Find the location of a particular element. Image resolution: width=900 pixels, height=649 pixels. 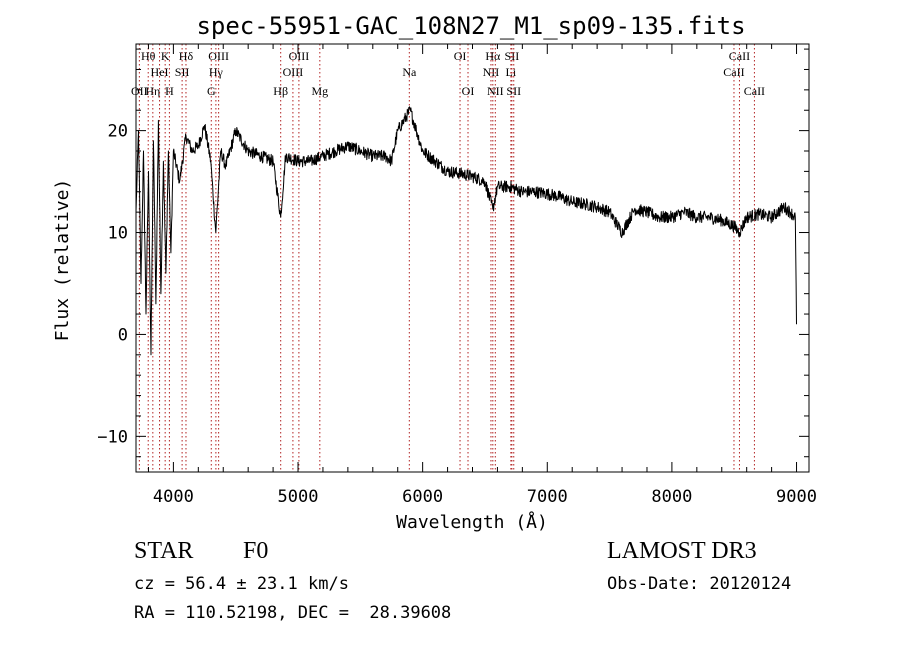

line-marker-label-4: K is located at coordinates (165, 56).